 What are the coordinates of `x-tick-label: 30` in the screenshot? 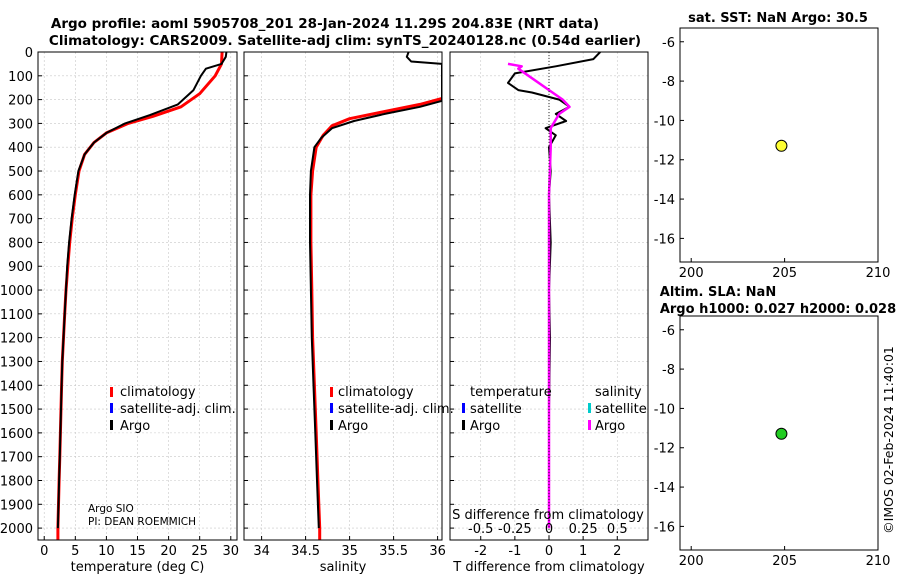 It's located at (231, 551).